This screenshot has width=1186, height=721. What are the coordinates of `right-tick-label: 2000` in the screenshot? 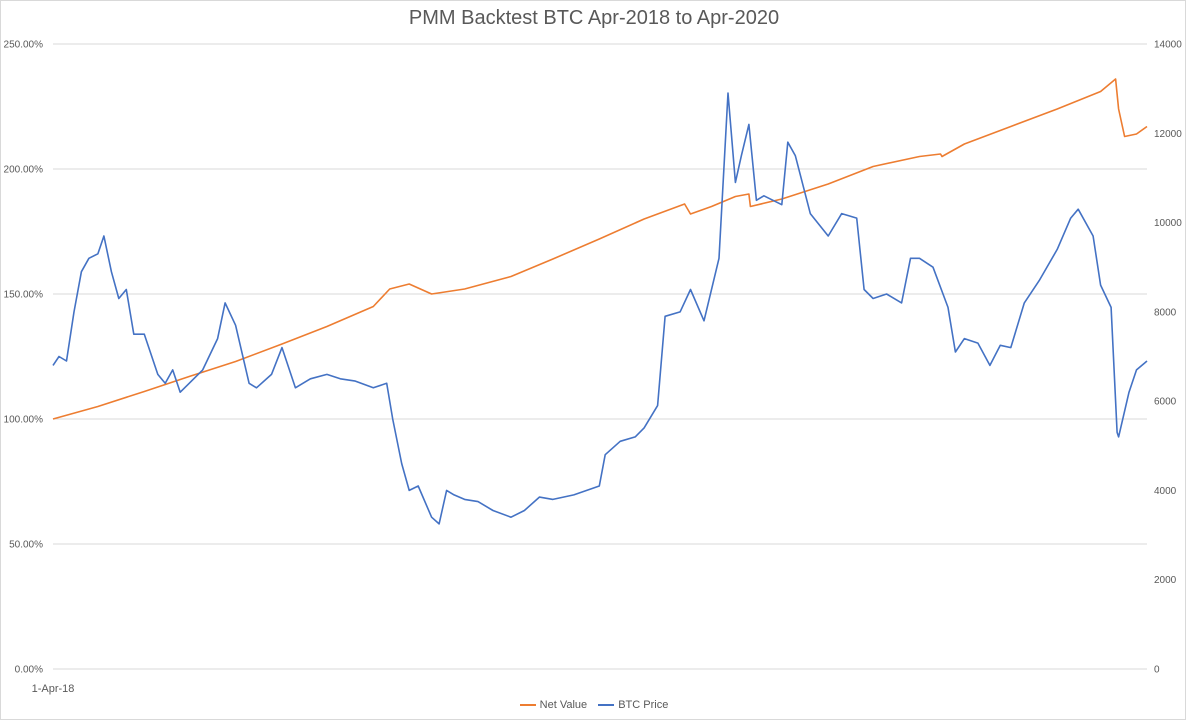 It's located at (1165, 580).